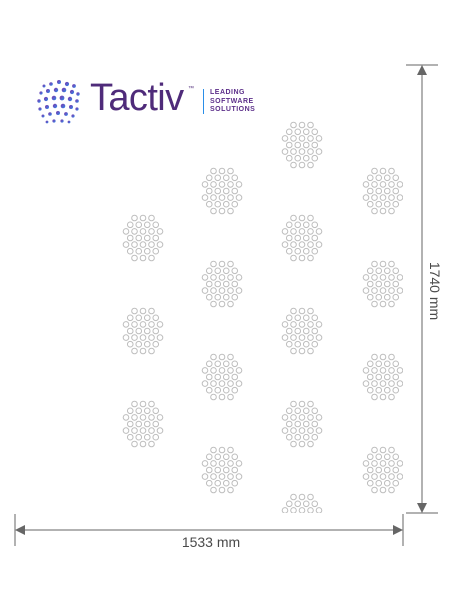  I want to click on width-dimension: 1533 mm, so click(209, 532).